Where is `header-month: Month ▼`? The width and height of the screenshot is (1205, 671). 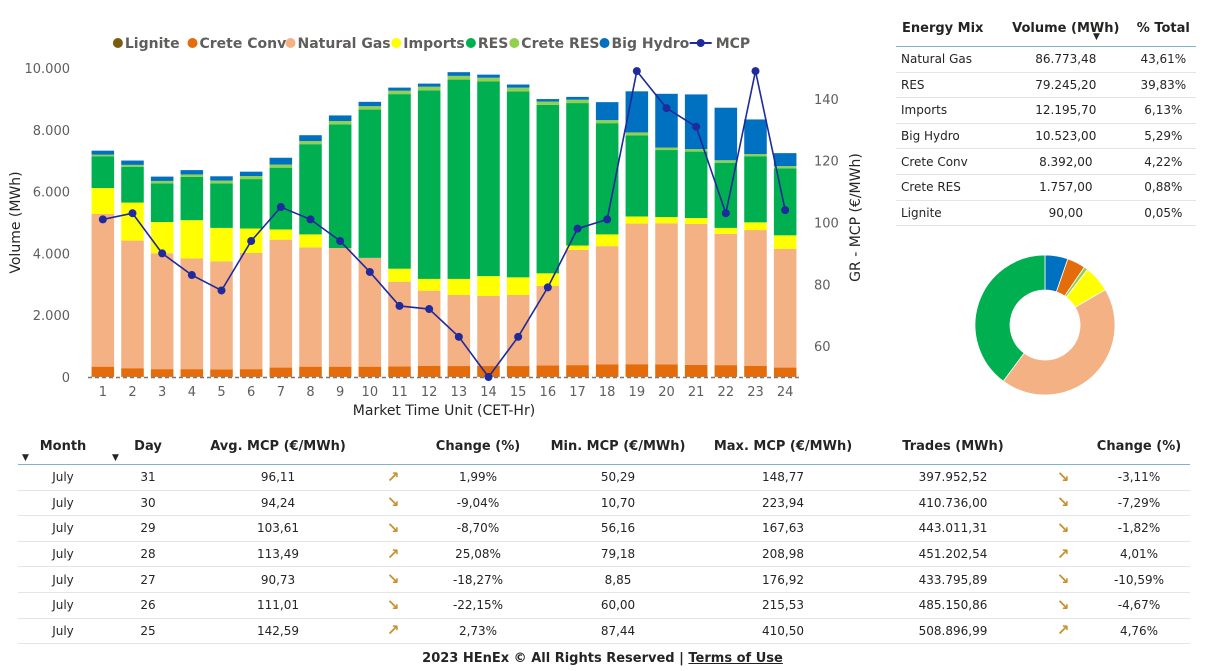
header-month: Month ▼ is located at coordinates (63, 446).